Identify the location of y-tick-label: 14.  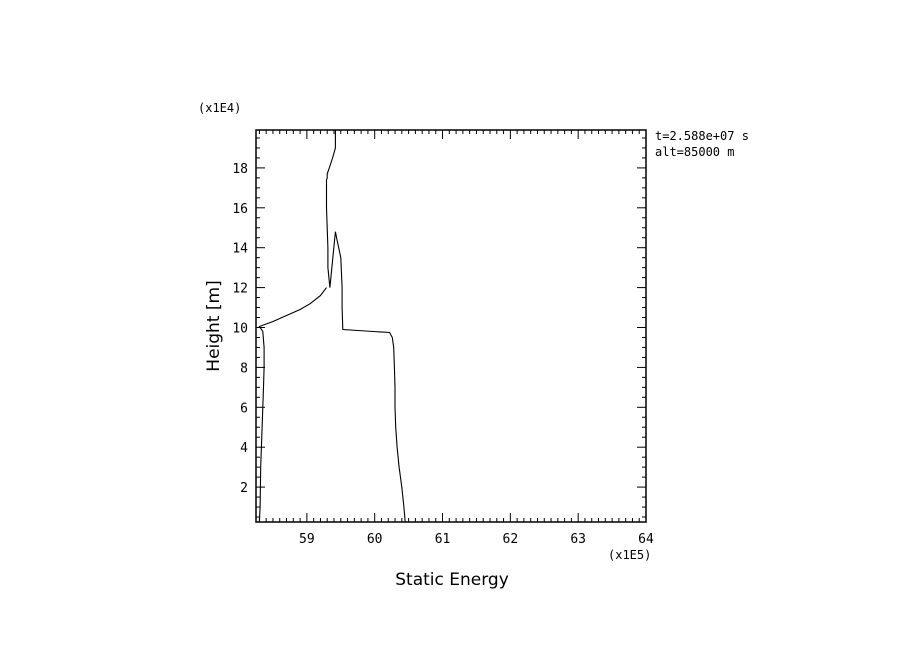
(240, 249).